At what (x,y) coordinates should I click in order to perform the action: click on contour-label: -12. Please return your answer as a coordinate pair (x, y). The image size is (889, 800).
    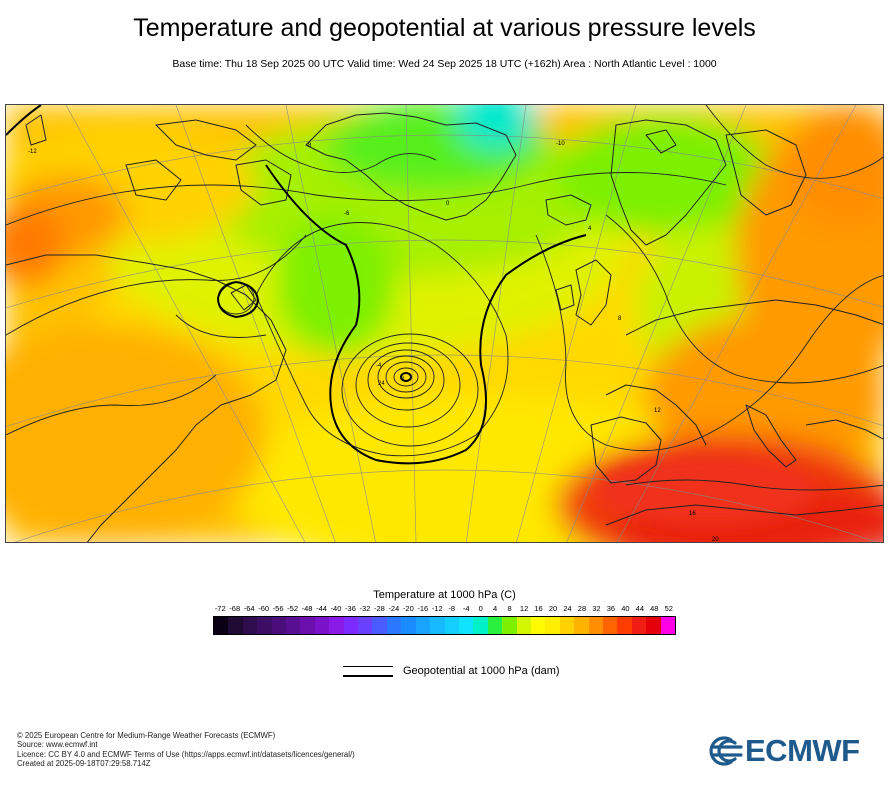
    Looking at the image, I should click on (32, 152).